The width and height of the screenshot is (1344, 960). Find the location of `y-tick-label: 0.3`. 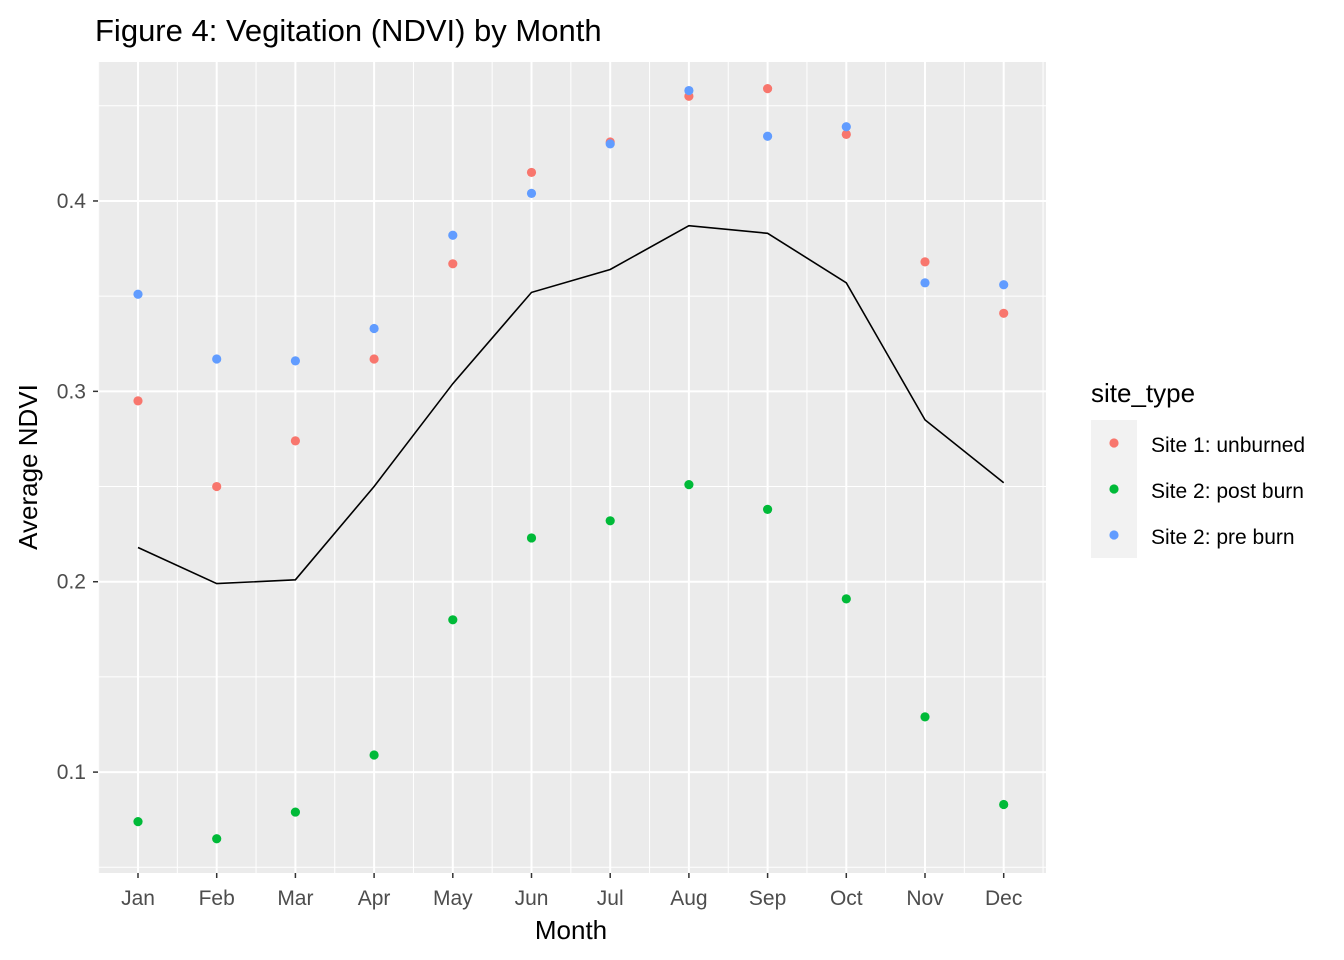

y-tick-label: 0.3 is located at coordinates (71, 391).